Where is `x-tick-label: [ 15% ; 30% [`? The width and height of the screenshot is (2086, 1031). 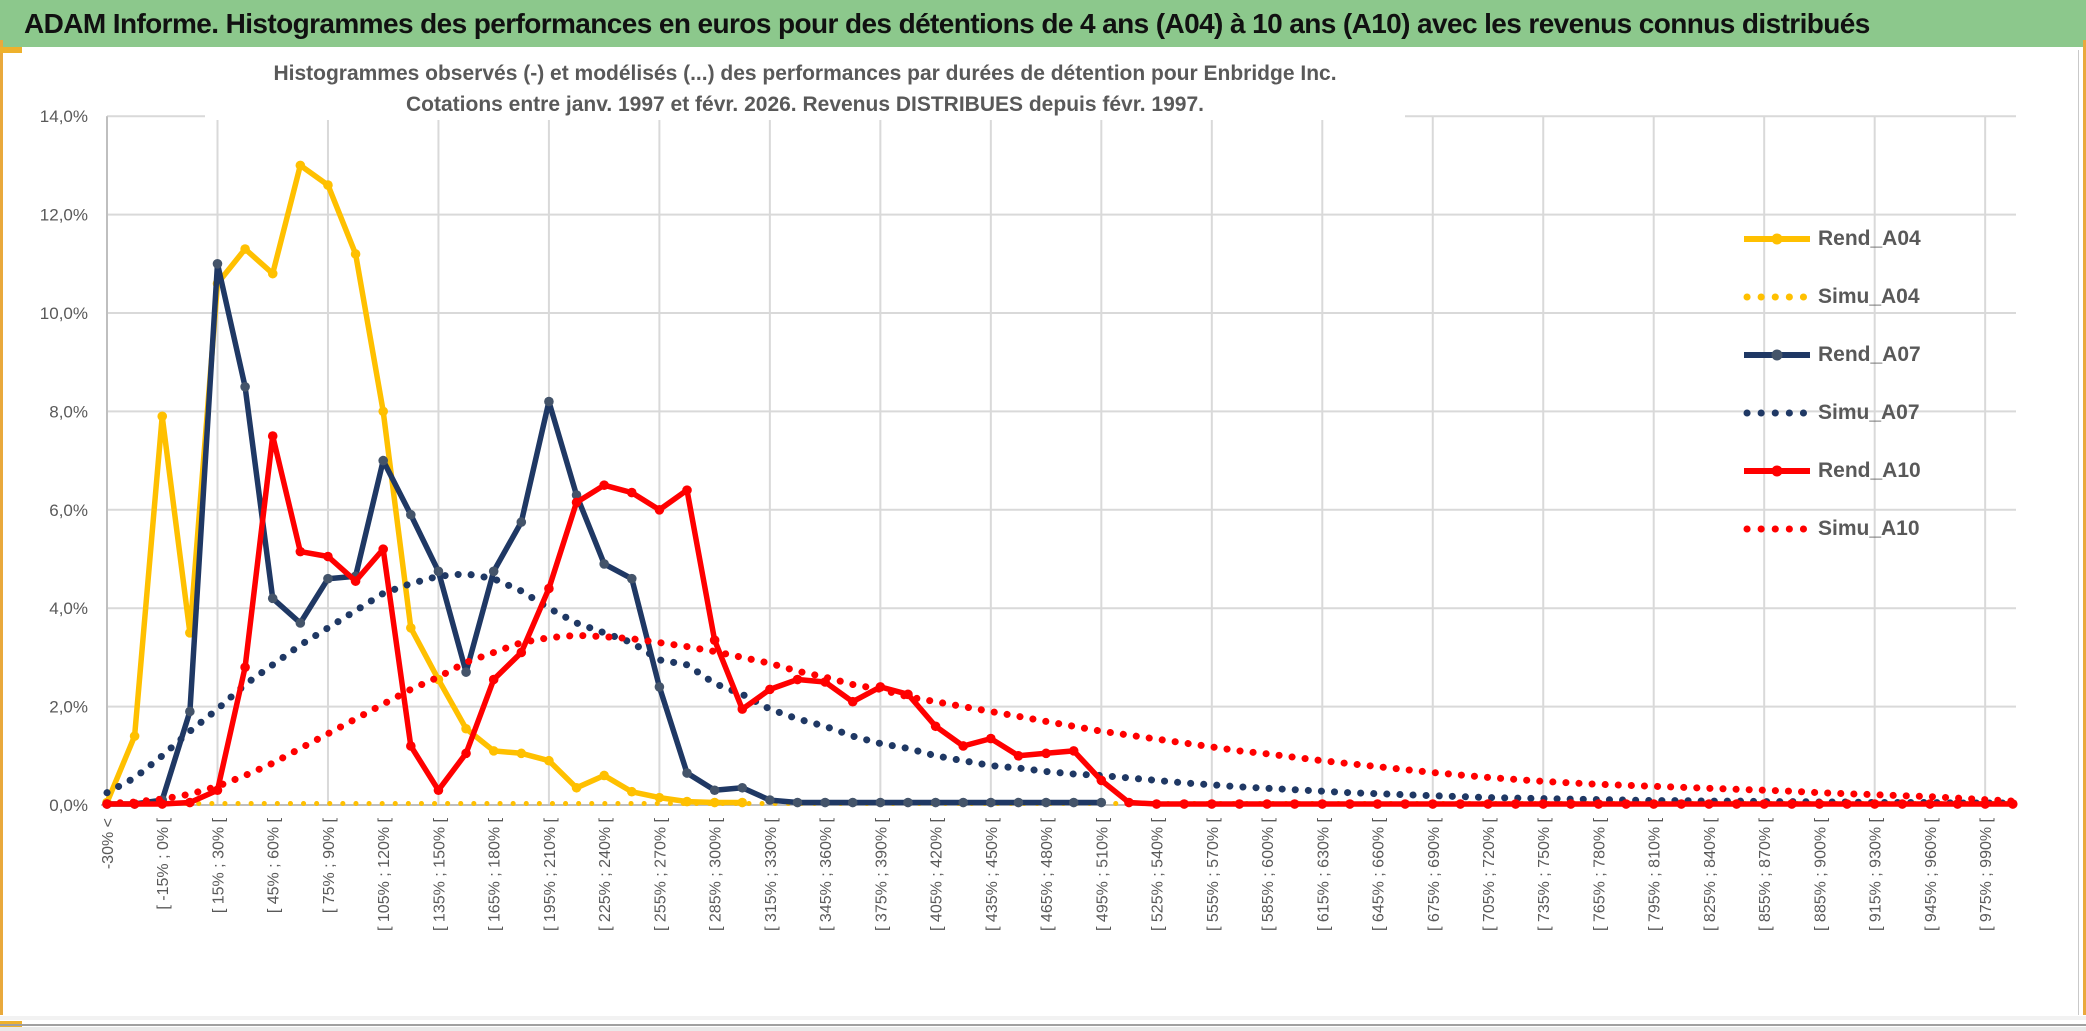 x-tick-label: [ 15% ; 30% [ is located at coordinates (218, 865).